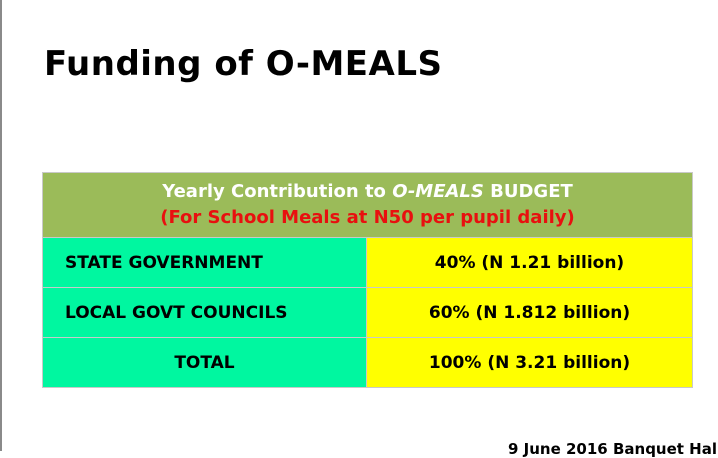 This screenshot has height=458, width=718. I want to click on table-heading: Yearly Contribution to O-MEALS BUDGET, so click(367, 192).